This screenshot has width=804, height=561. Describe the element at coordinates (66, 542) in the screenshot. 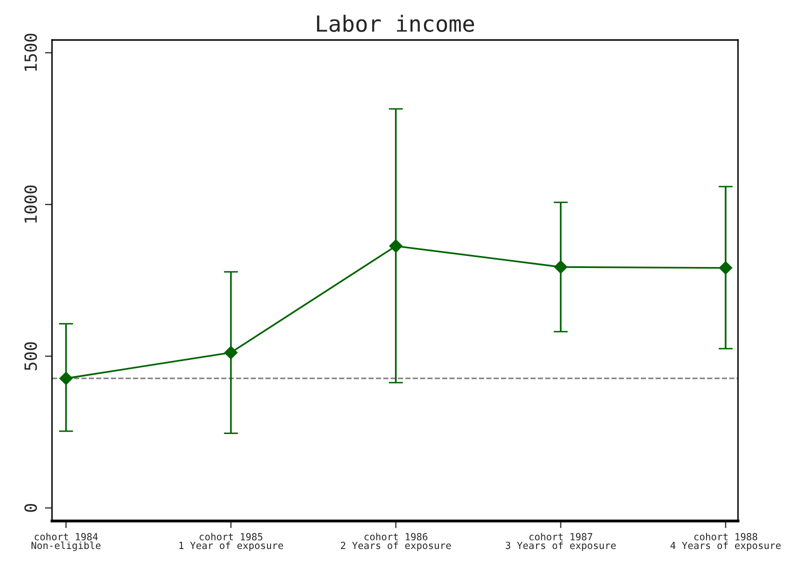

I see `x-tick-label: cohort 1984 Non-eligible` at that location.